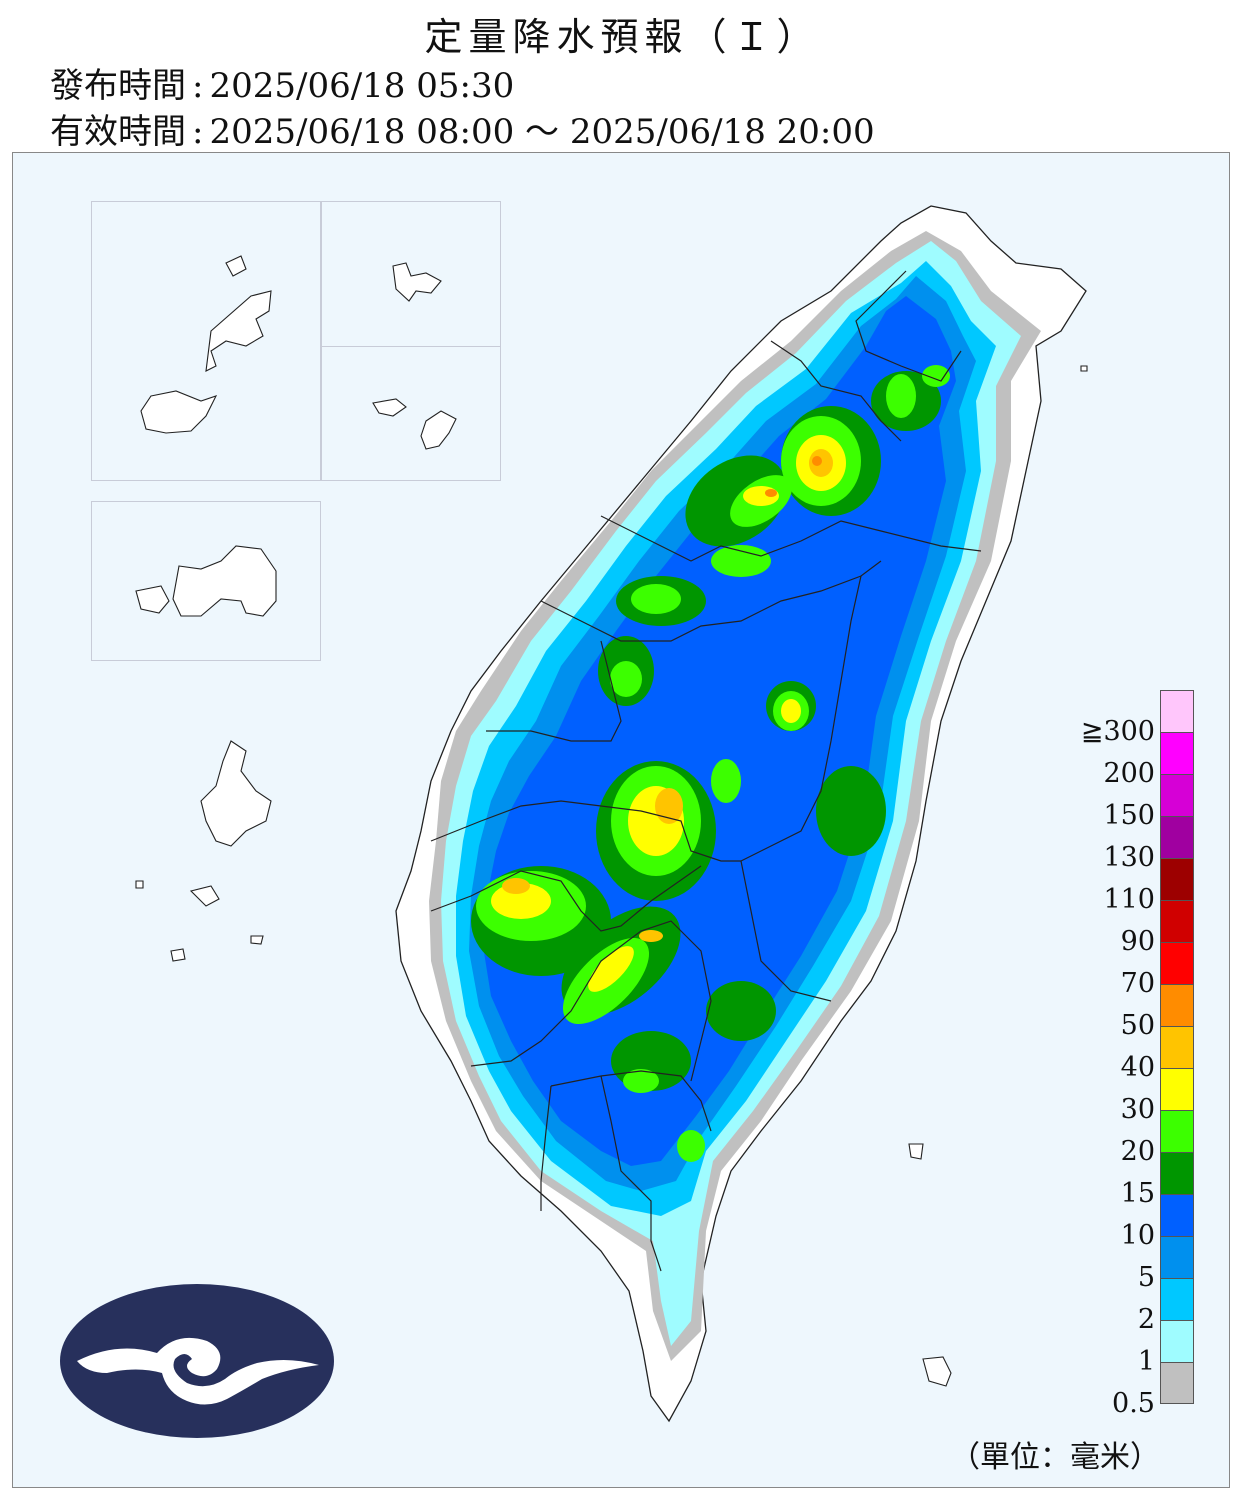 The image size is (1245, 1500). I want to click on inset-box-kinmen, so click(411, 274).